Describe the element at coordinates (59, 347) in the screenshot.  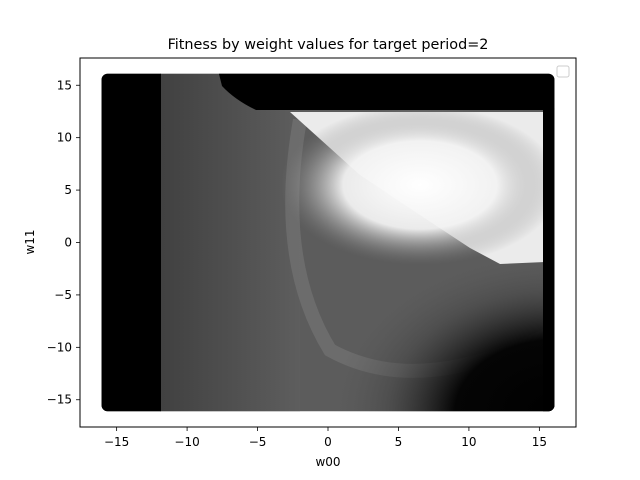
I see `y-tick-label: −10` at that location.